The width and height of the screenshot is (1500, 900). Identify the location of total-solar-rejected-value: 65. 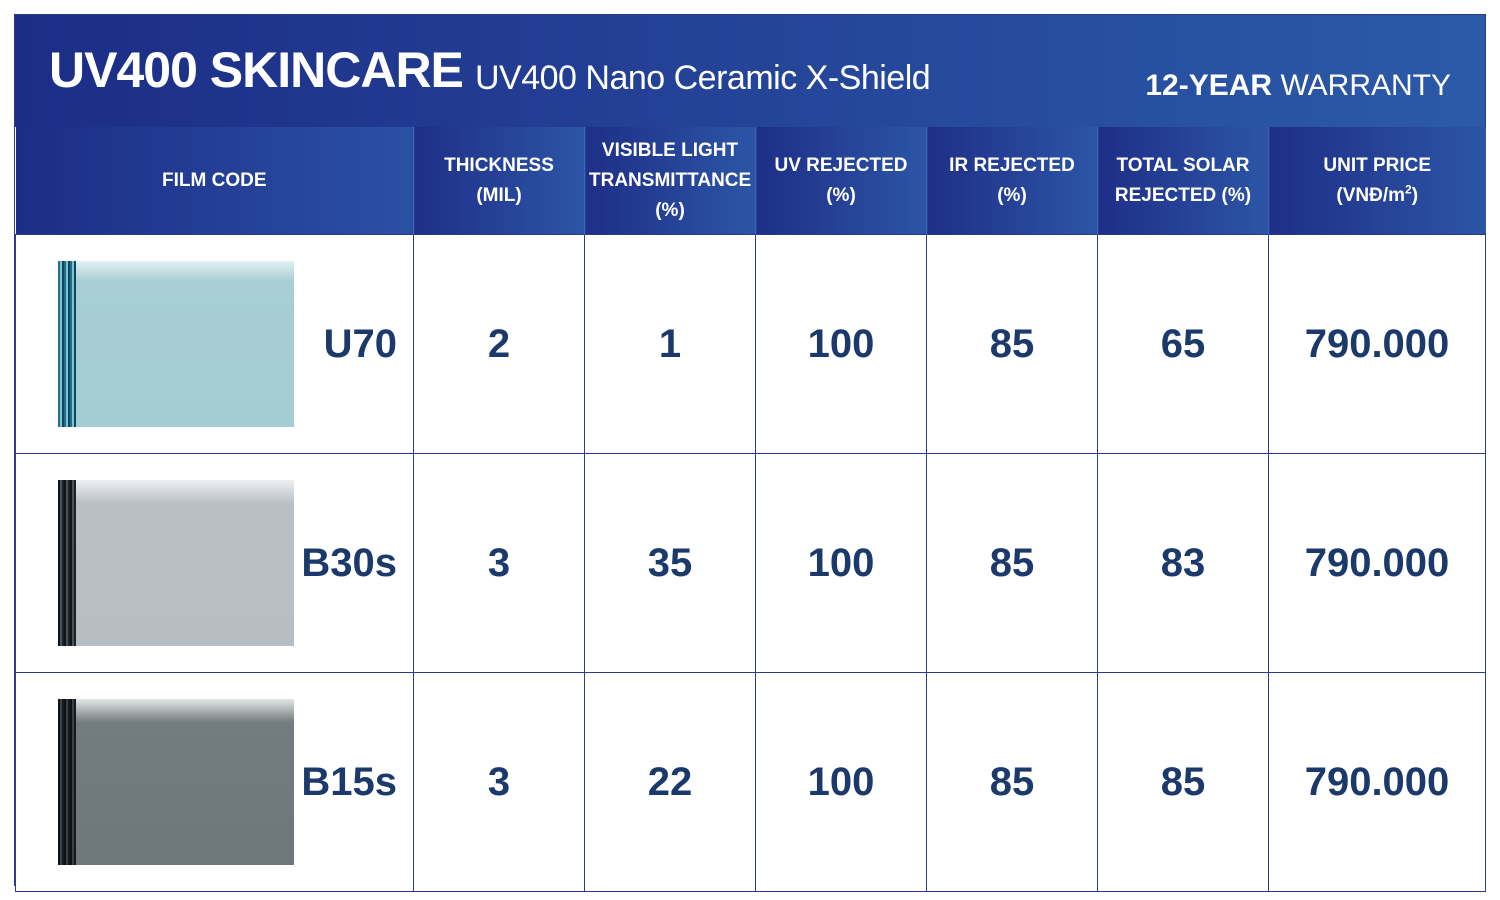
(1183, 344).